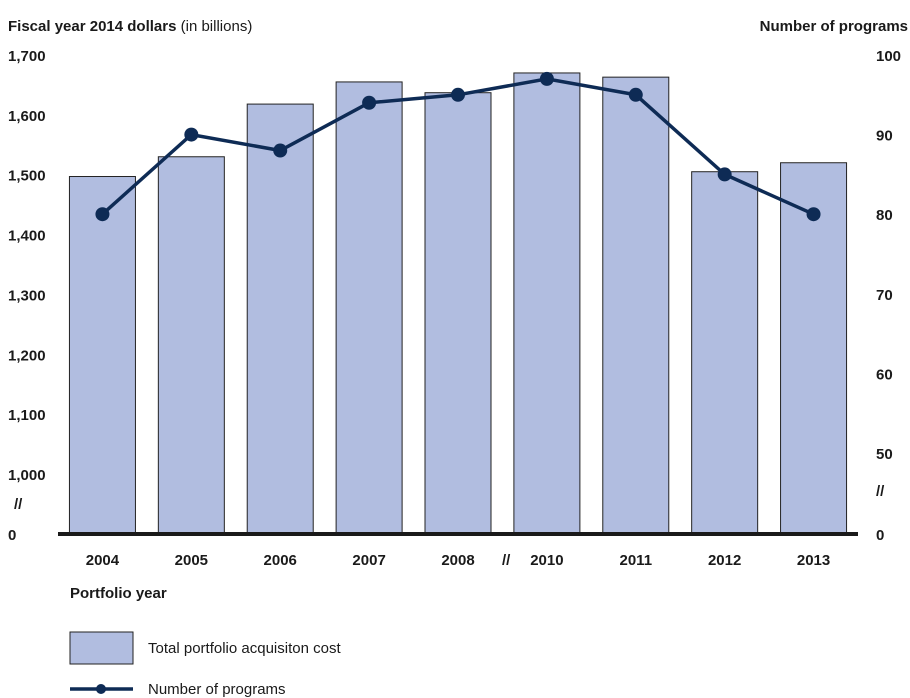 This screenshot has width=910, height=698. What do you see at coordinates (27, 176) in the screenshot?
I see `y-tick-label: 1,500` at bounding box center [27, 176].